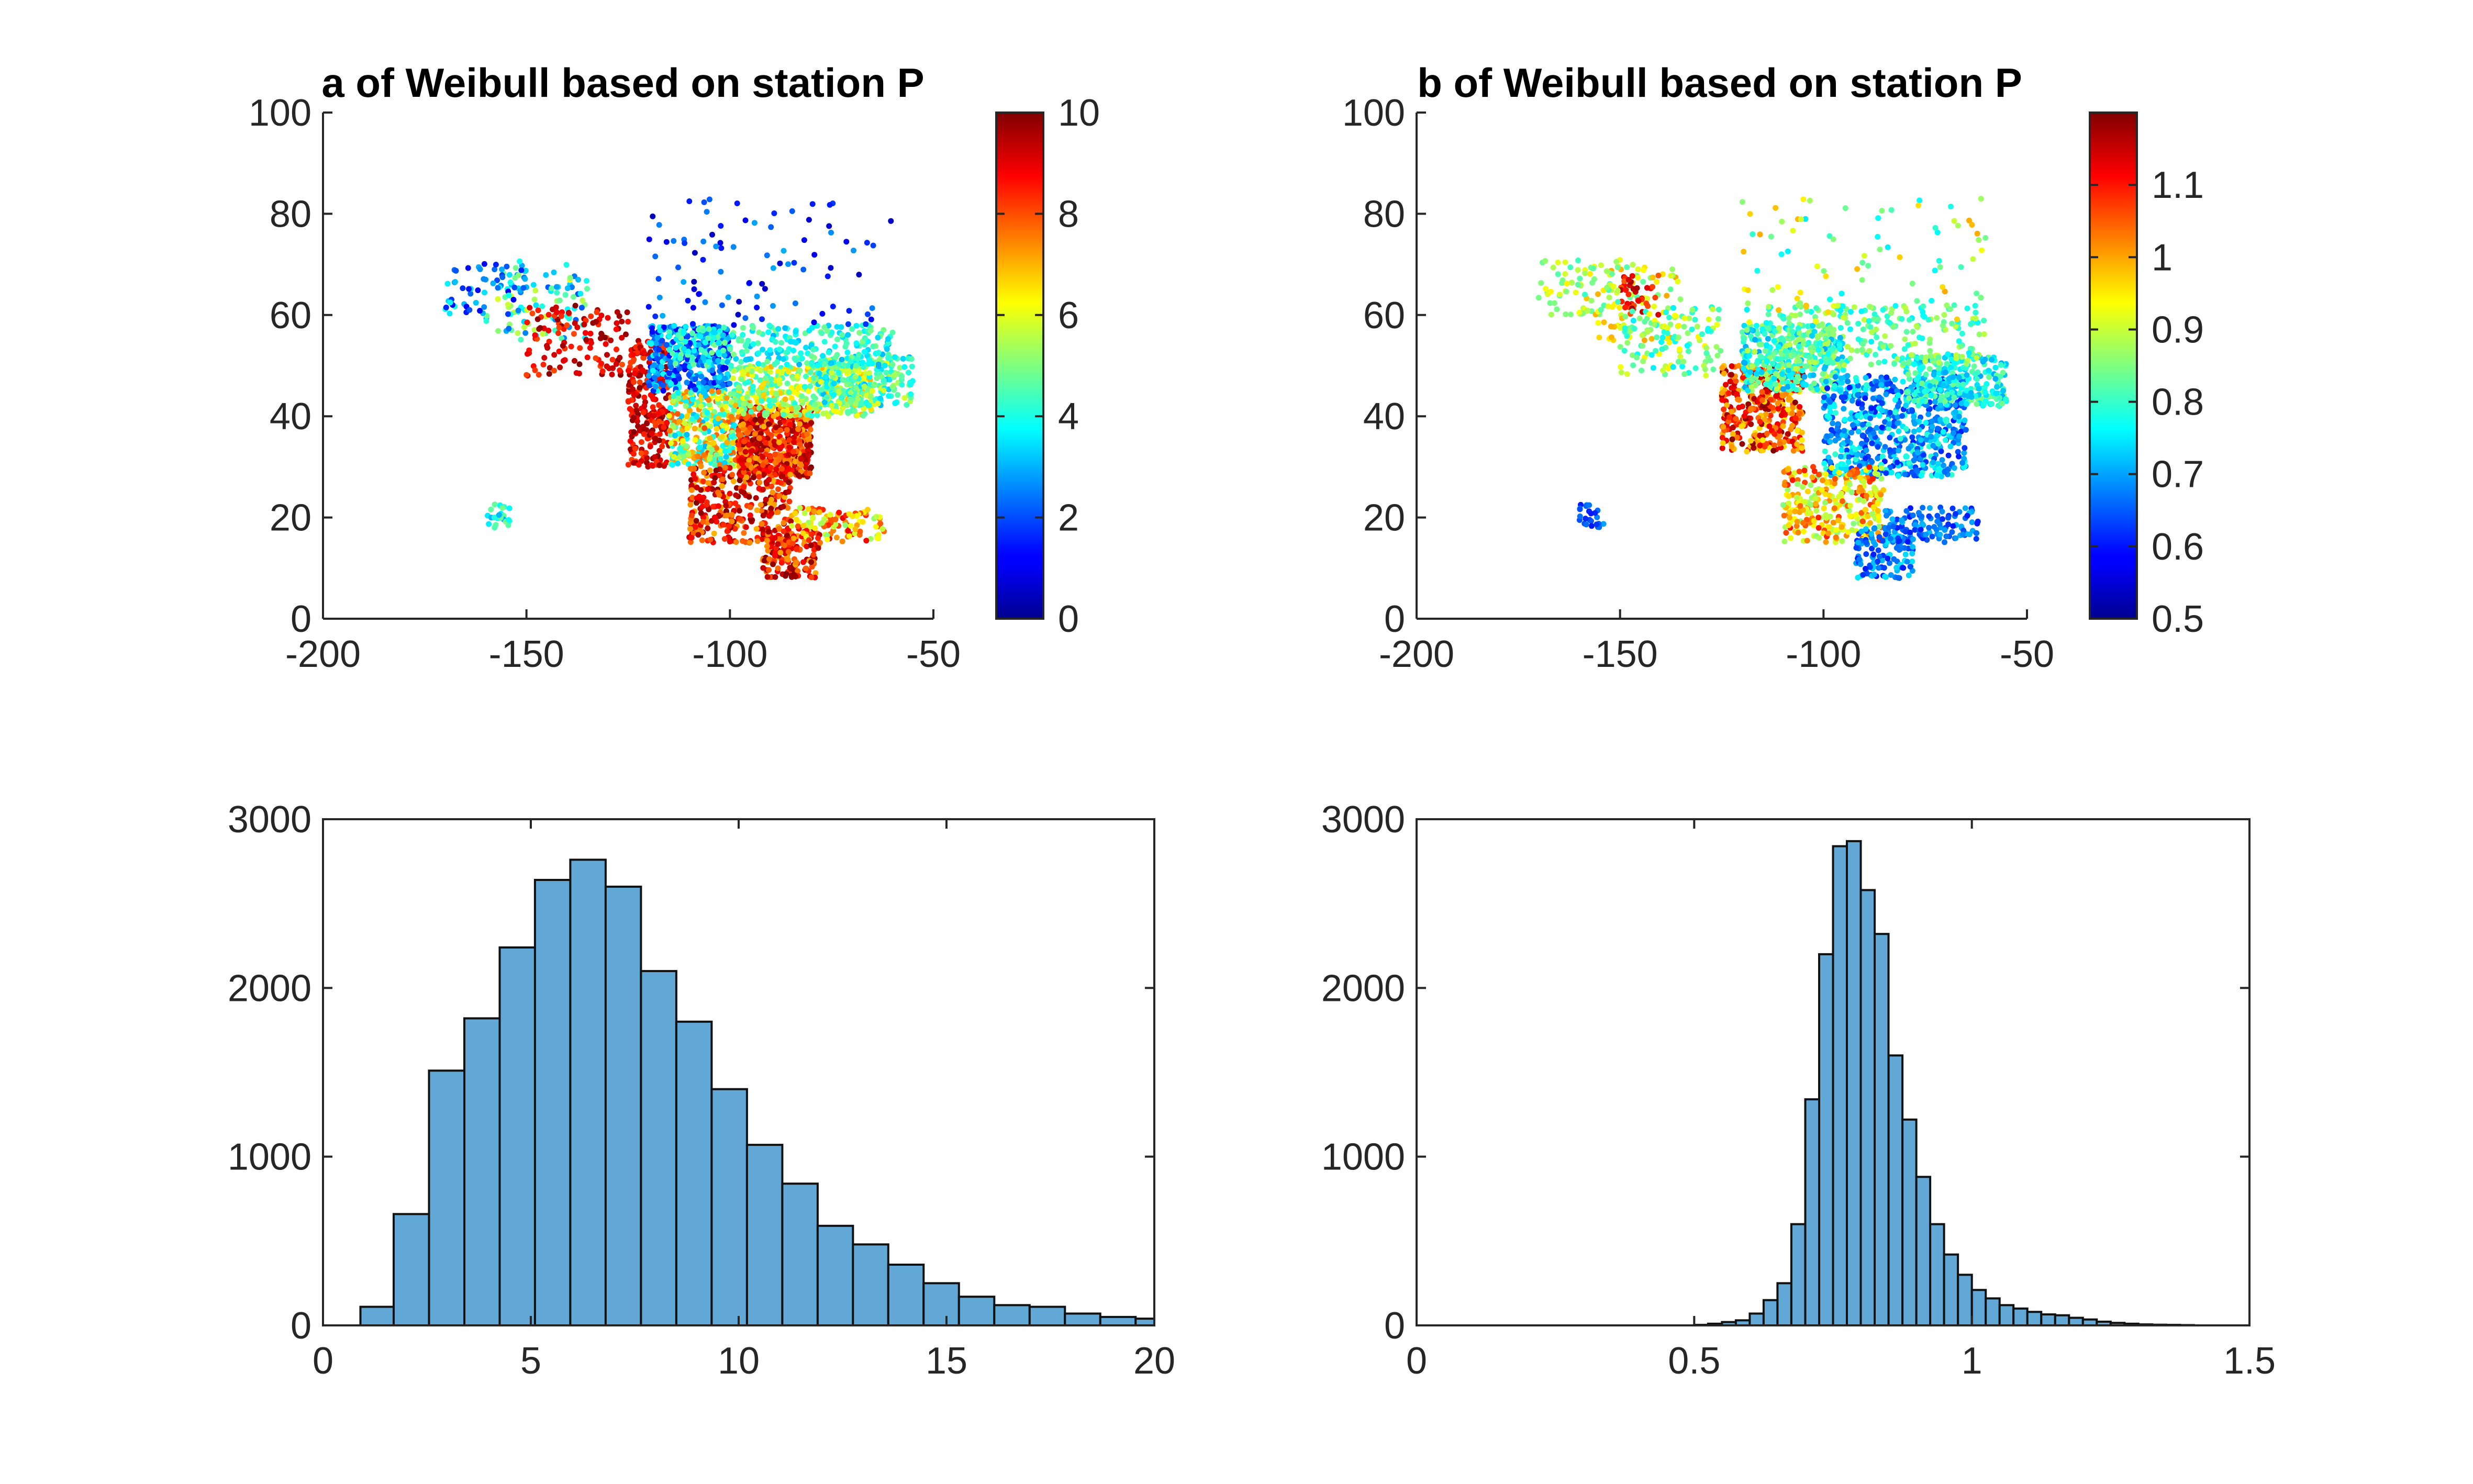  What do you see at coordinates (280, 113) in the screenshot?
I see `panel-a-y-tick-label: 100` at bounding box center [280, 113].